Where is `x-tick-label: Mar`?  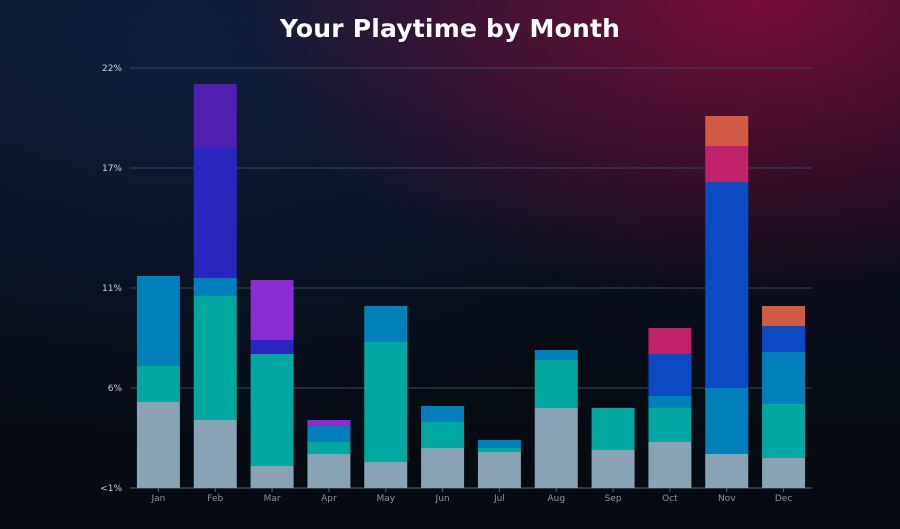
x-tick-label: Mar is located at coordinates (272, 499).